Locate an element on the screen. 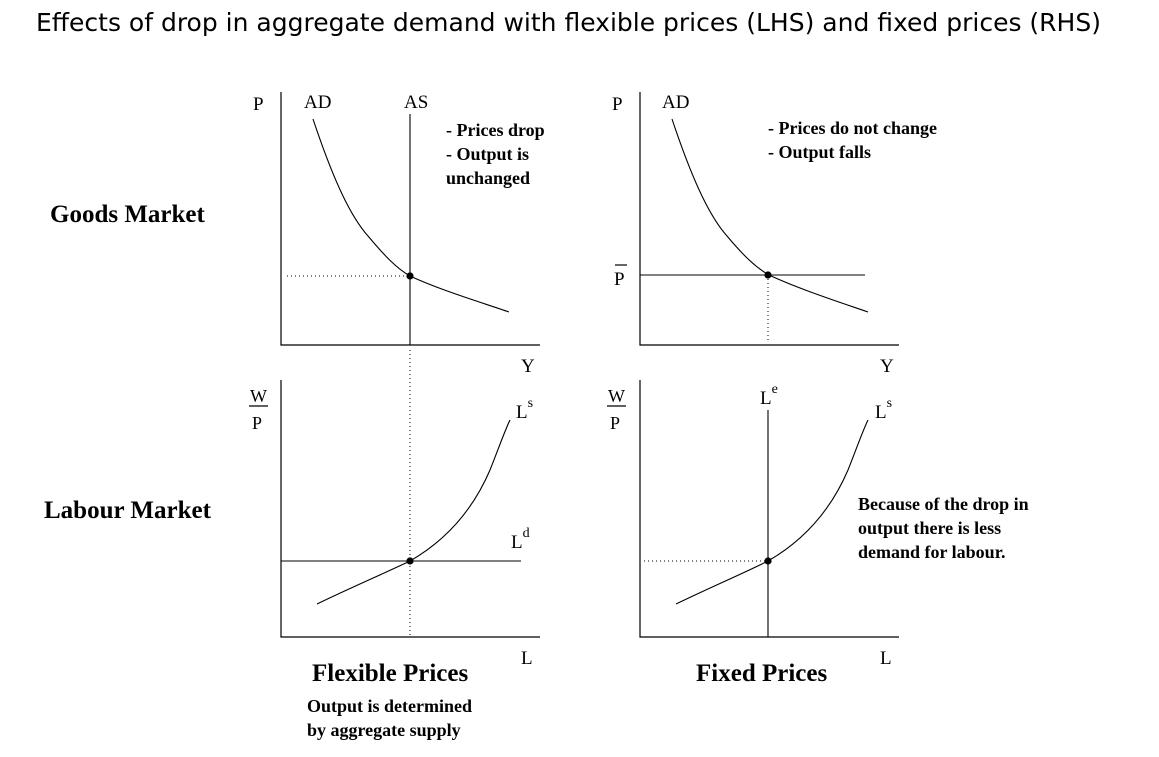  fixed-goods-equilibrium-point is located at coordinates (768, 275).